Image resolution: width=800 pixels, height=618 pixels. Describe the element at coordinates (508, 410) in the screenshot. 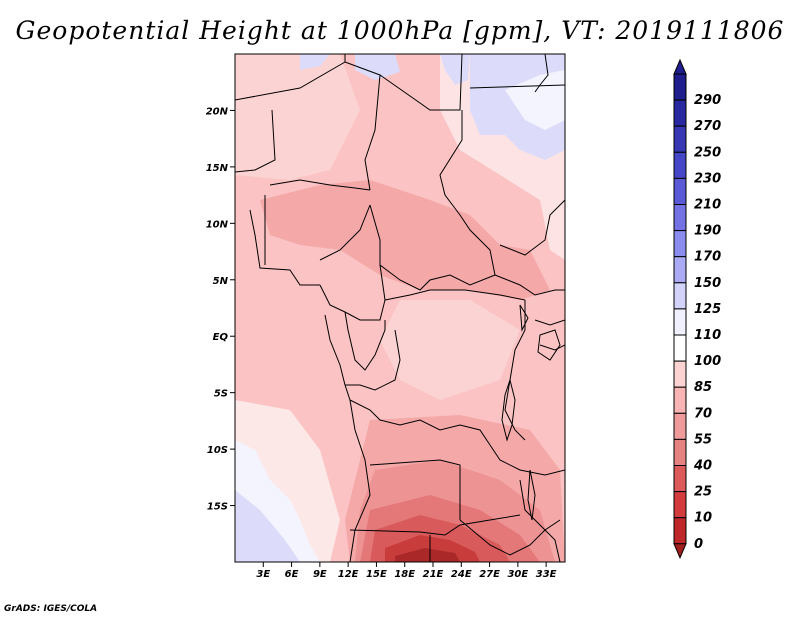

I see `lake-tanganyika` at that location.